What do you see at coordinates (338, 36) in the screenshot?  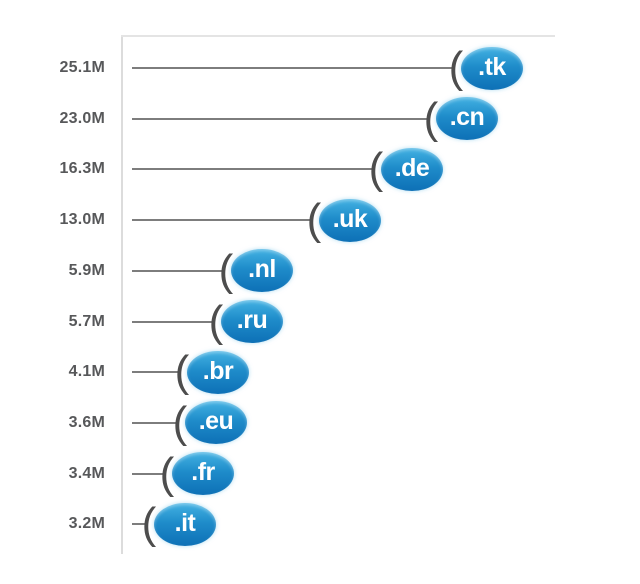 I see `plot-top-border` at bounding box center [338, 36].